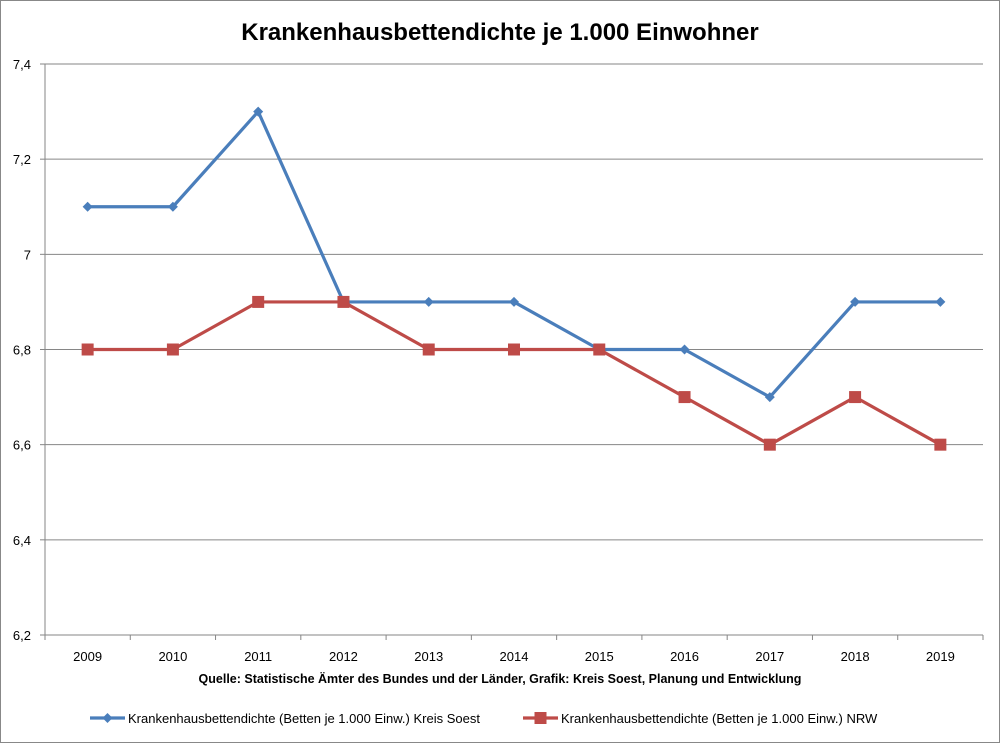 The height and width of the screenshot is (743, 1000). Describe the element at coordinates (27, 254) in the screenshot. I see `y-tick-label: 7` at that location.